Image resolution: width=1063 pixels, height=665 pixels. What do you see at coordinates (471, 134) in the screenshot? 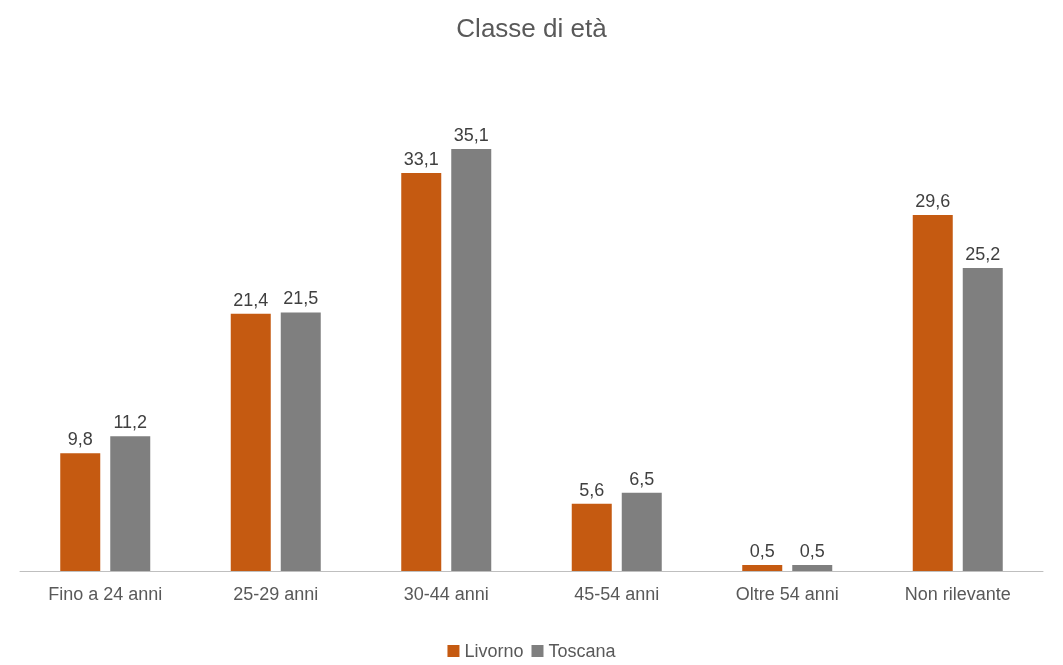
I see `data-label: 35,1` at bounding box center [471, 134].